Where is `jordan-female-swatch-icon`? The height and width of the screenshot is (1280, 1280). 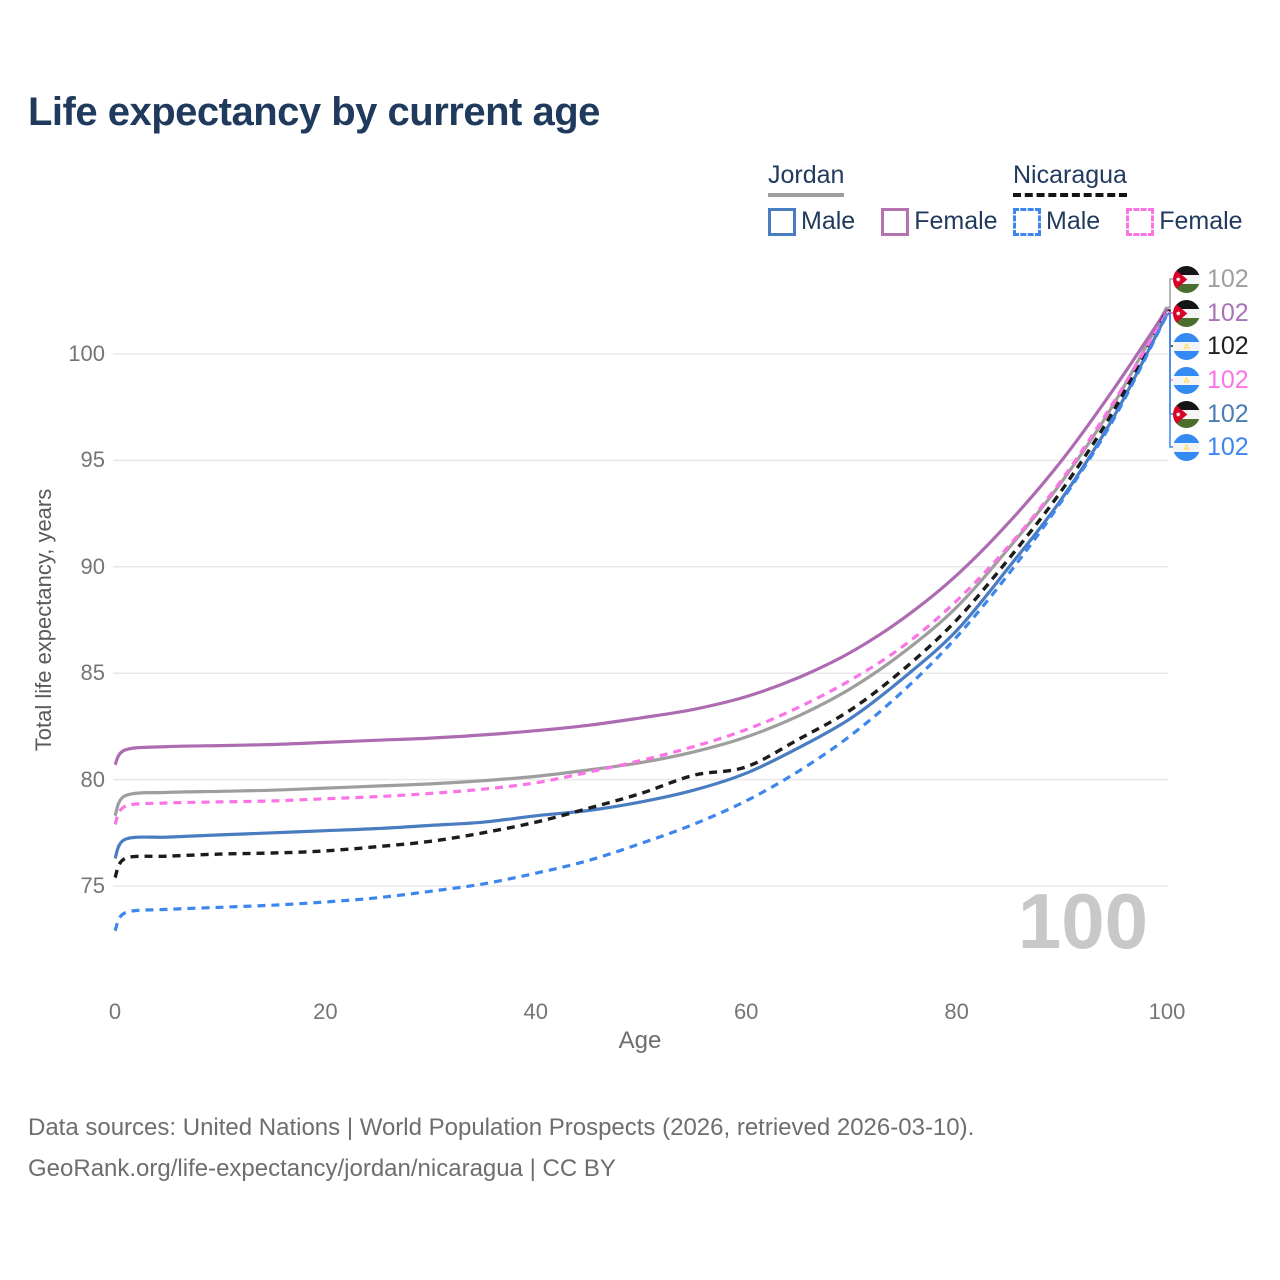
jordan-female-swatch-icon is located at coordinates (895, 221).